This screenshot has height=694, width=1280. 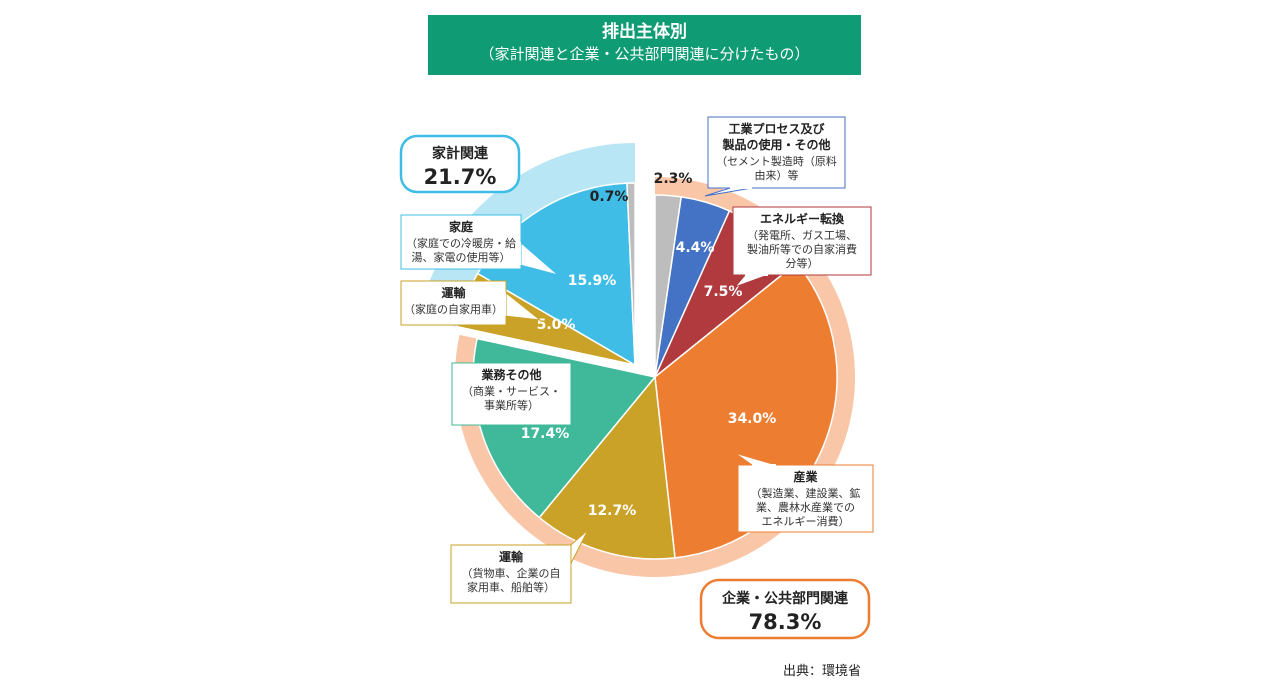 I want to click on group-corporate-value: 78.3%, so click(x=785, y=622).